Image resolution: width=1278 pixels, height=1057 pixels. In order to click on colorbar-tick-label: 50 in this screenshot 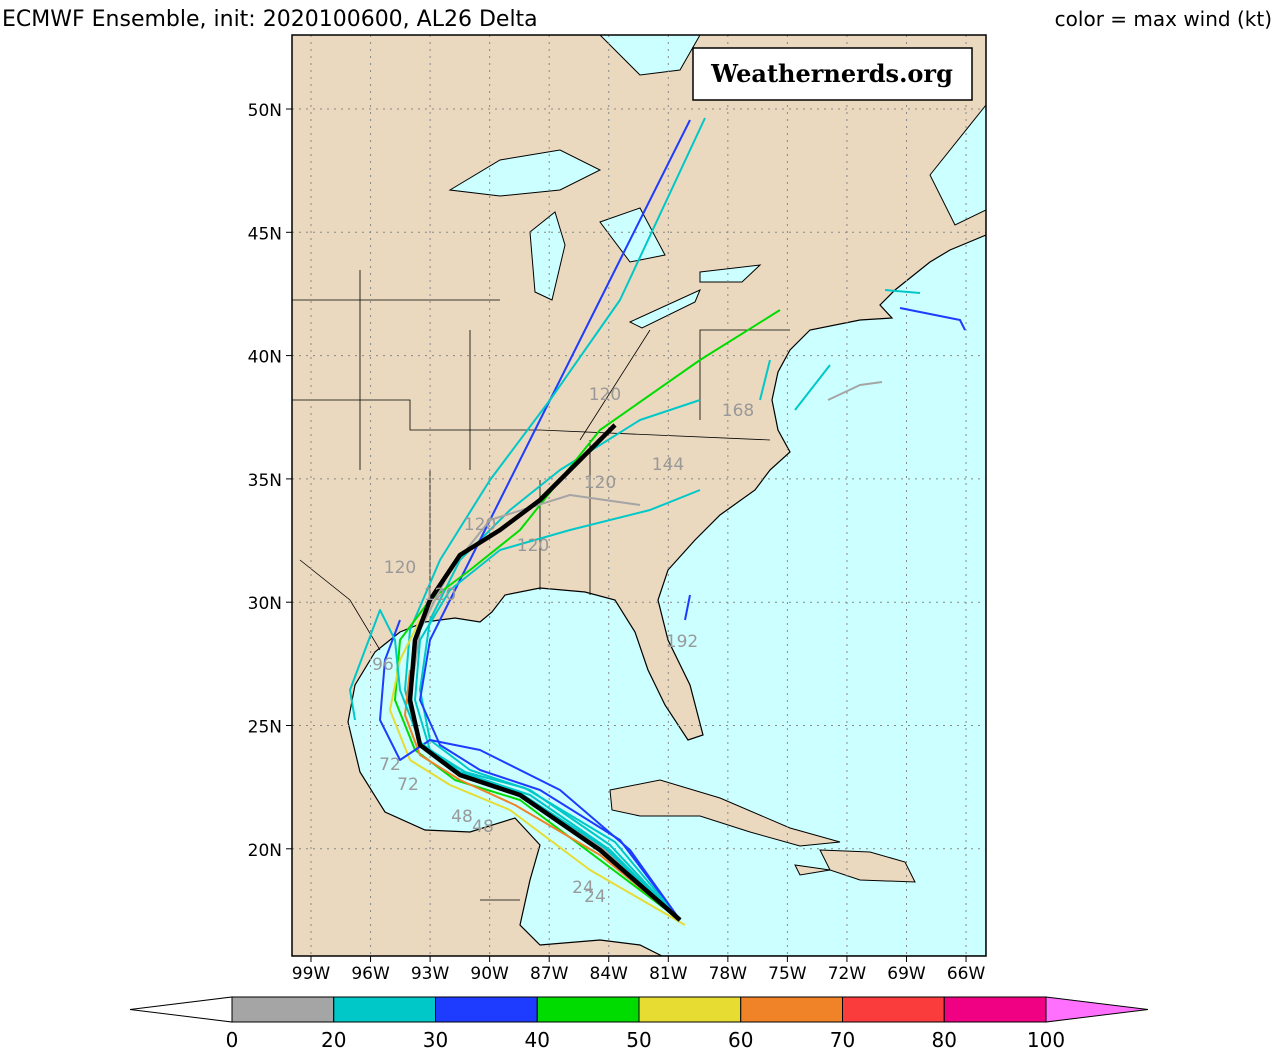, I will do `click(638, 1040)`.